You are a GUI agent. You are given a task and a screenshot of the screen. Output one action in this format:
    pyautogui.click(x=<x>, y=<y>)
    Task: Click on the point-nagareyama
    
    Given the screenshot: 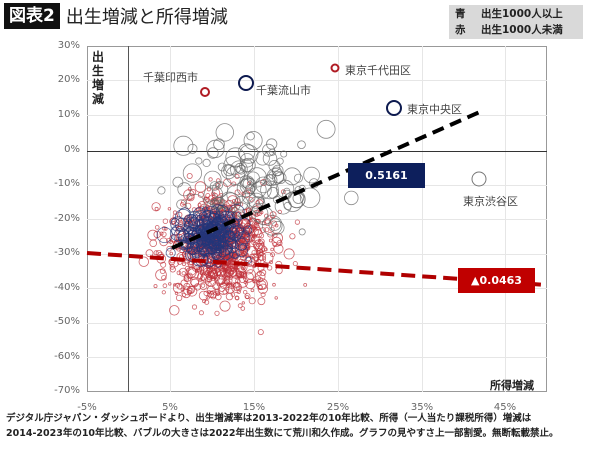 What is the action you would take?
    pyautogui.click(x=246, y=83)
    